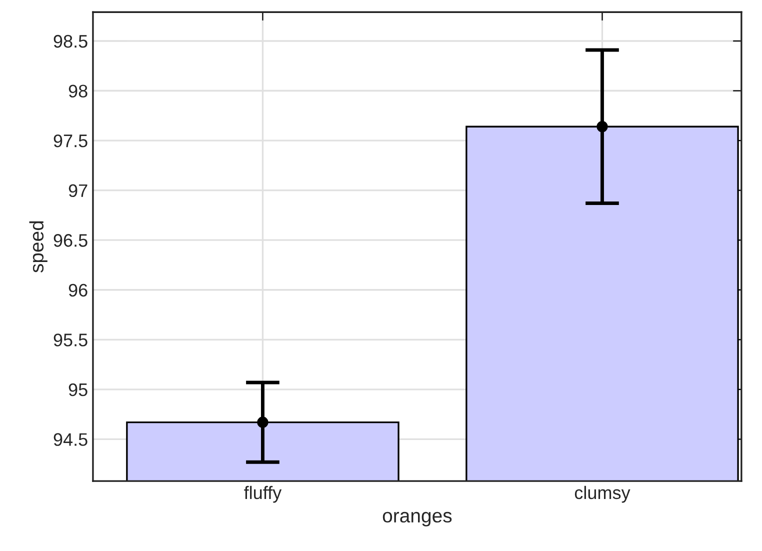 The height and width of the screenshot is (551, 762). What do you see at coordinates (71, 41) in the screenshot?
I see `y-tick-label: 98.5` at bounding box center [71, 41].